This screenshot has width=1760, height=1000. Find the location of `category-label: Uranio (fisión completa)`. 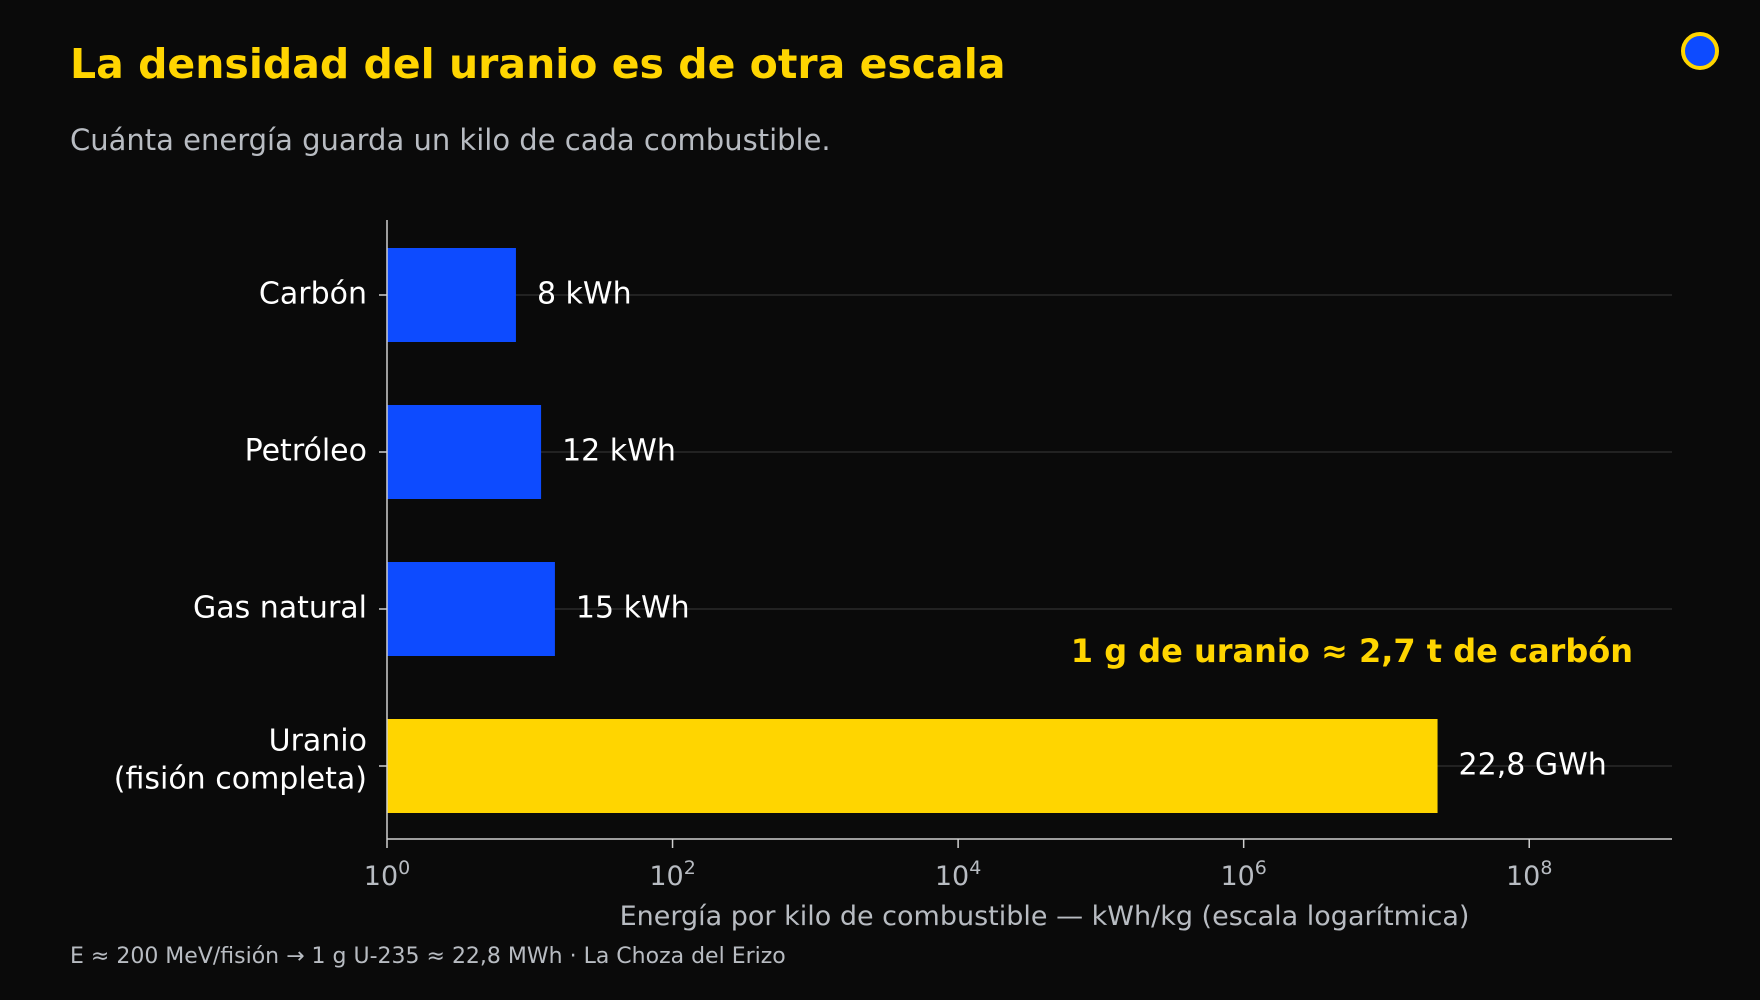

category-label: Uranio (fisión completa) is located at coordinates (240, 760).